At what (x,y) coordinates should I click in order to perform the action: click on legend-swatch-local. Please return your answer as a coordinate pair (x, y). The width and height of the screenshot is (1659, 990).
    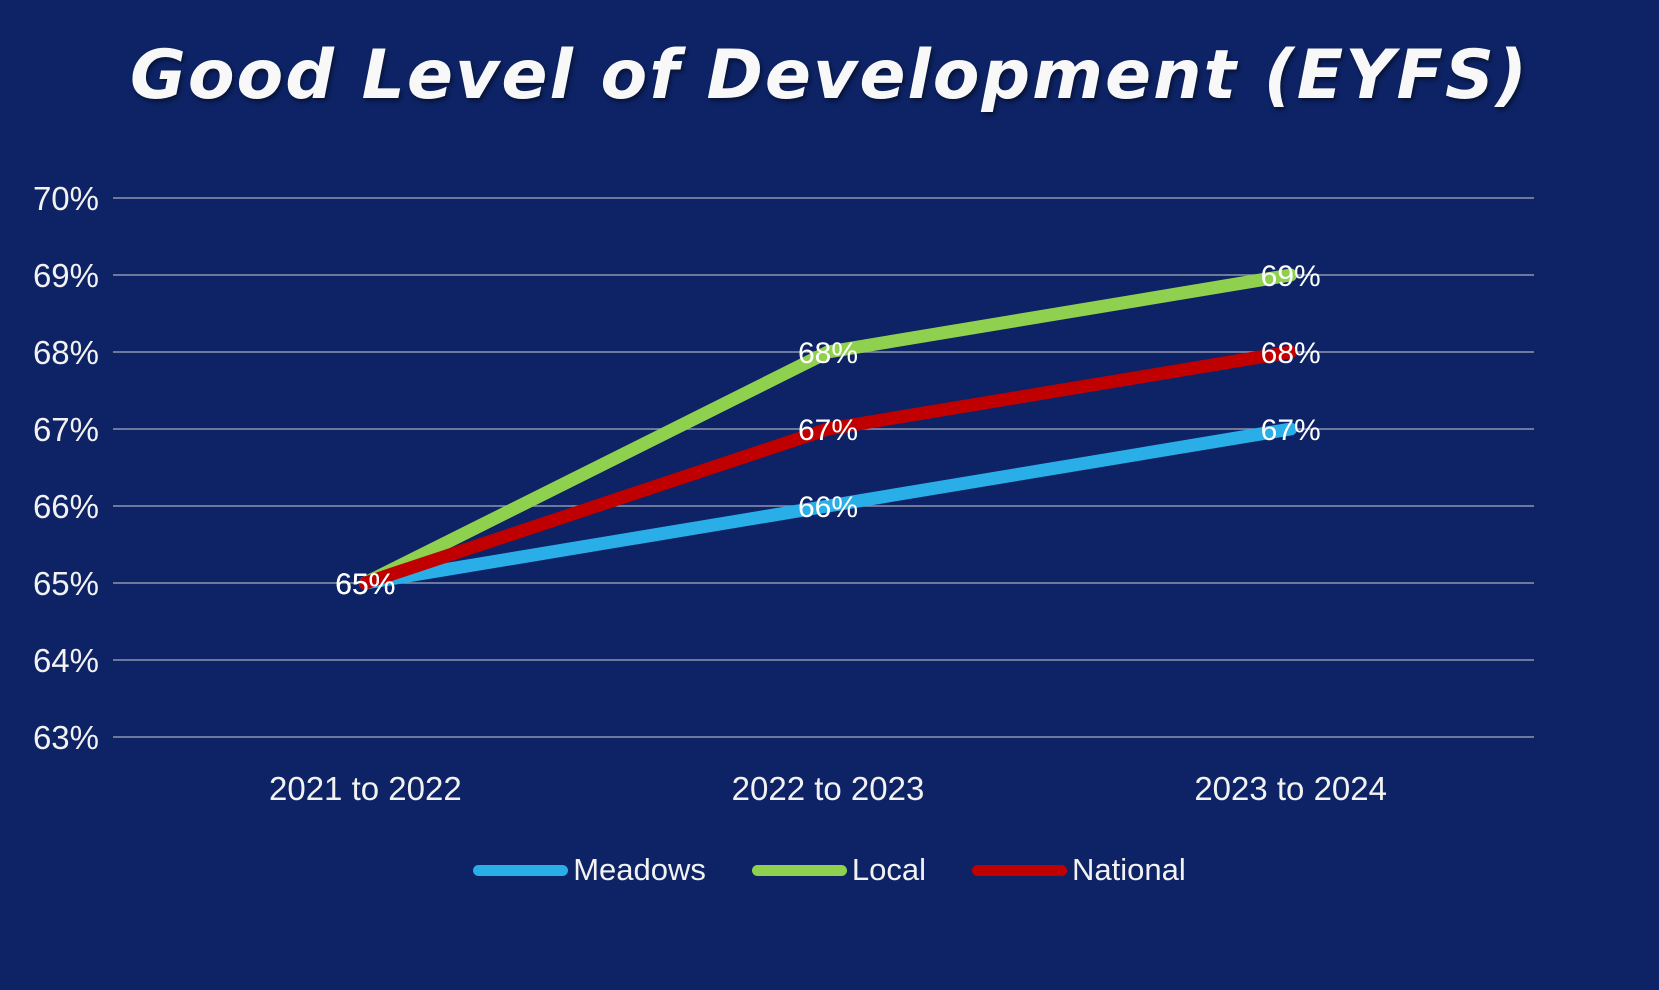
    Looking at the image, I should click on (799, 870).